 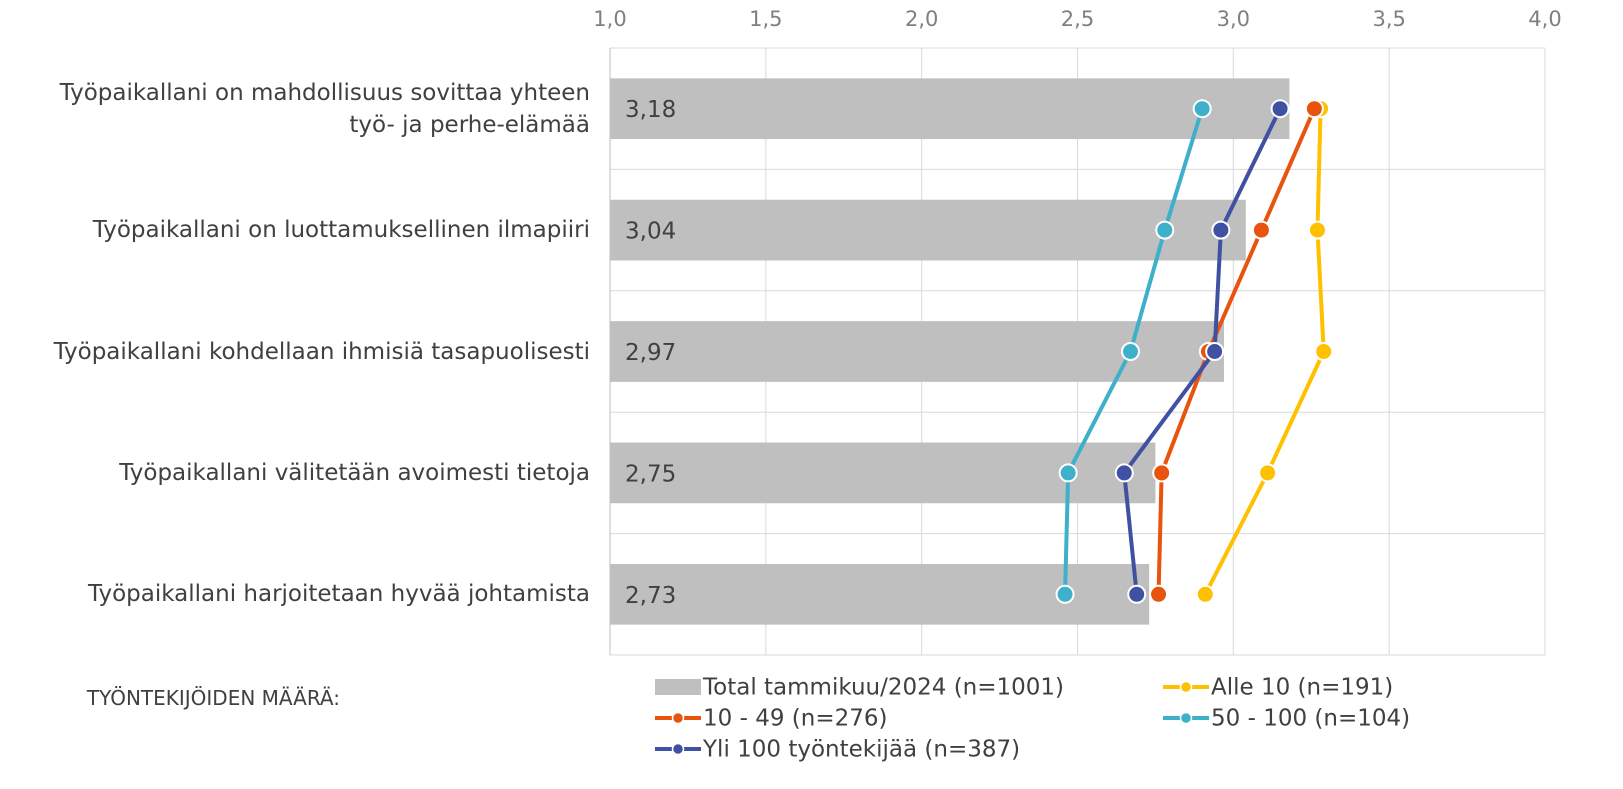 What do you see at coordinates (883, 688) in the screenshot?
I see `legend-label: Total tammikuu/2024 (n=1001)` at bounding box center [883, 688].